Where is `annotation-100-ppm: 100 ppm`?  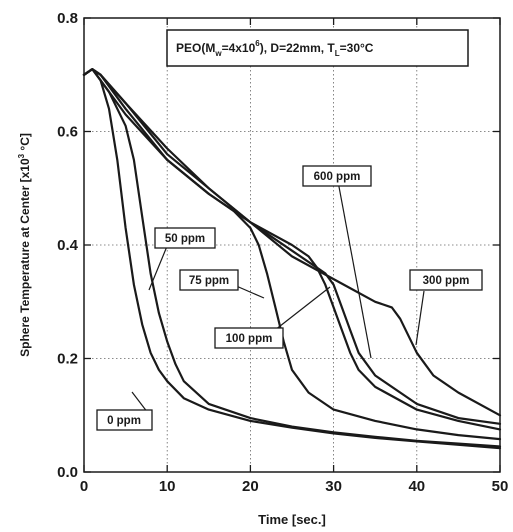 annotation-100-ppm: 100 ppm is located at coordinates (272, 317).